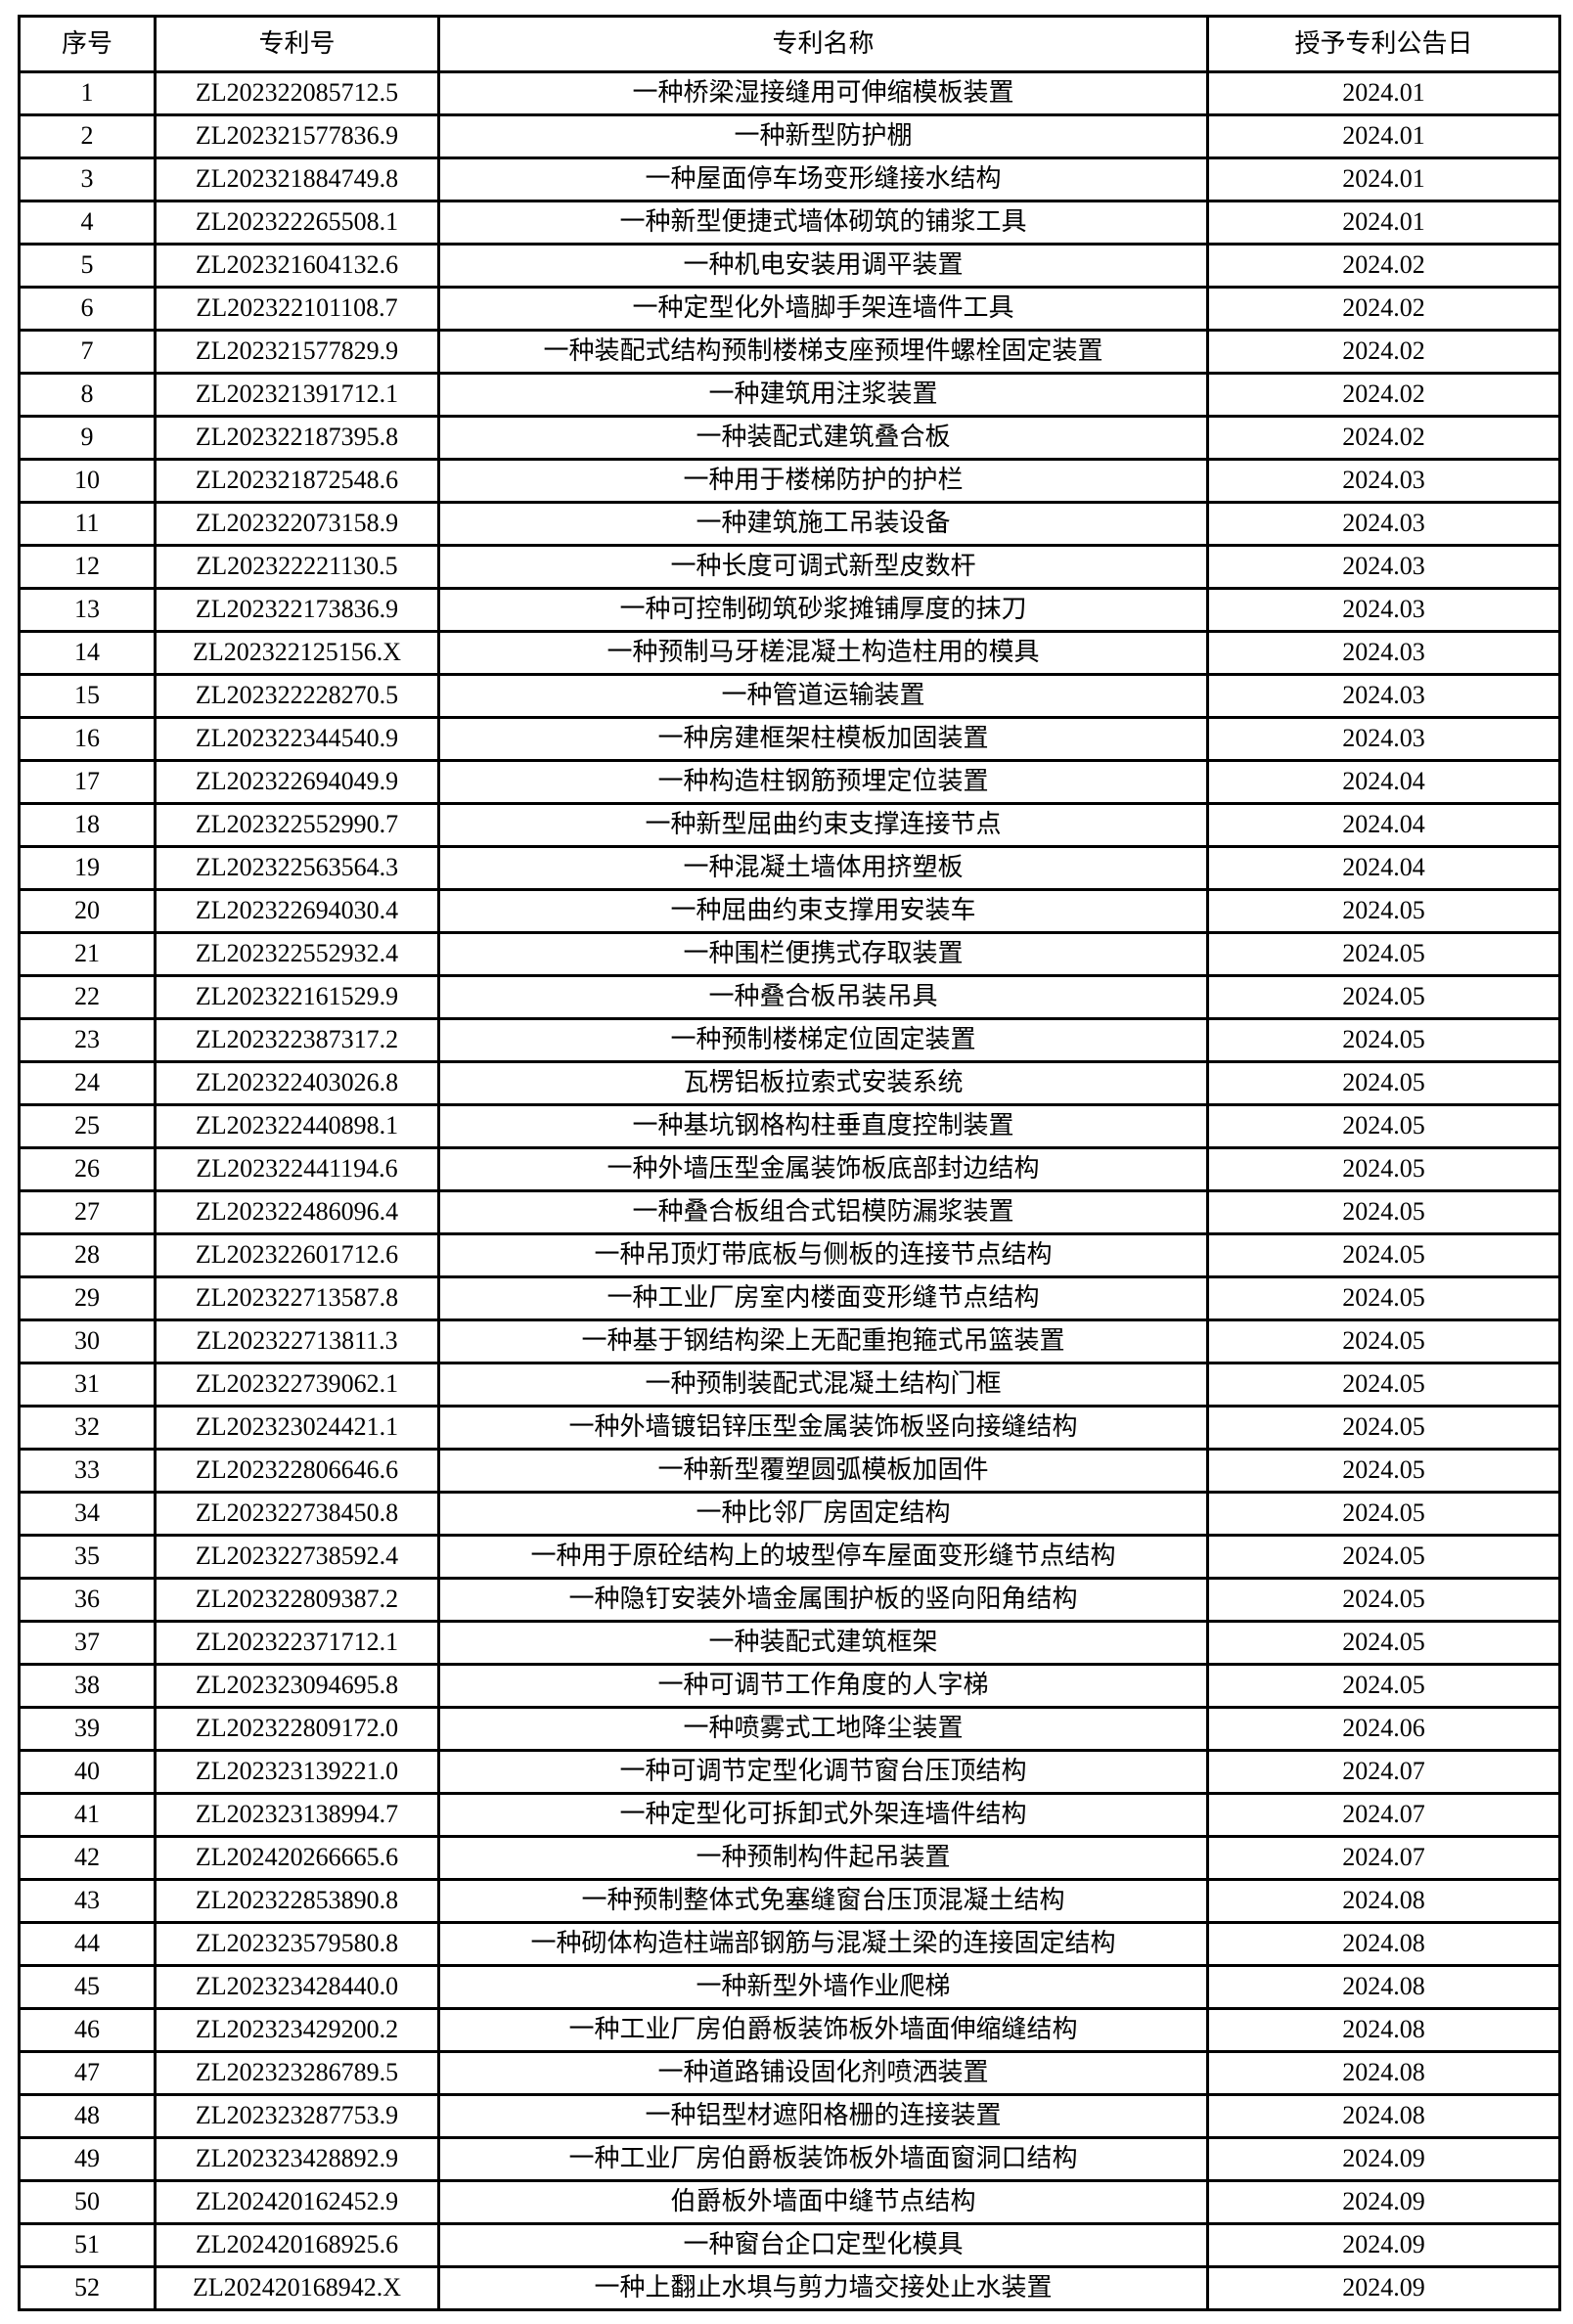 The width and height of the screenshot is (1573, 2324). I want to click on cell-patent-name: 一种构造柱钢筋预埋定位装置, so click(823, 782).